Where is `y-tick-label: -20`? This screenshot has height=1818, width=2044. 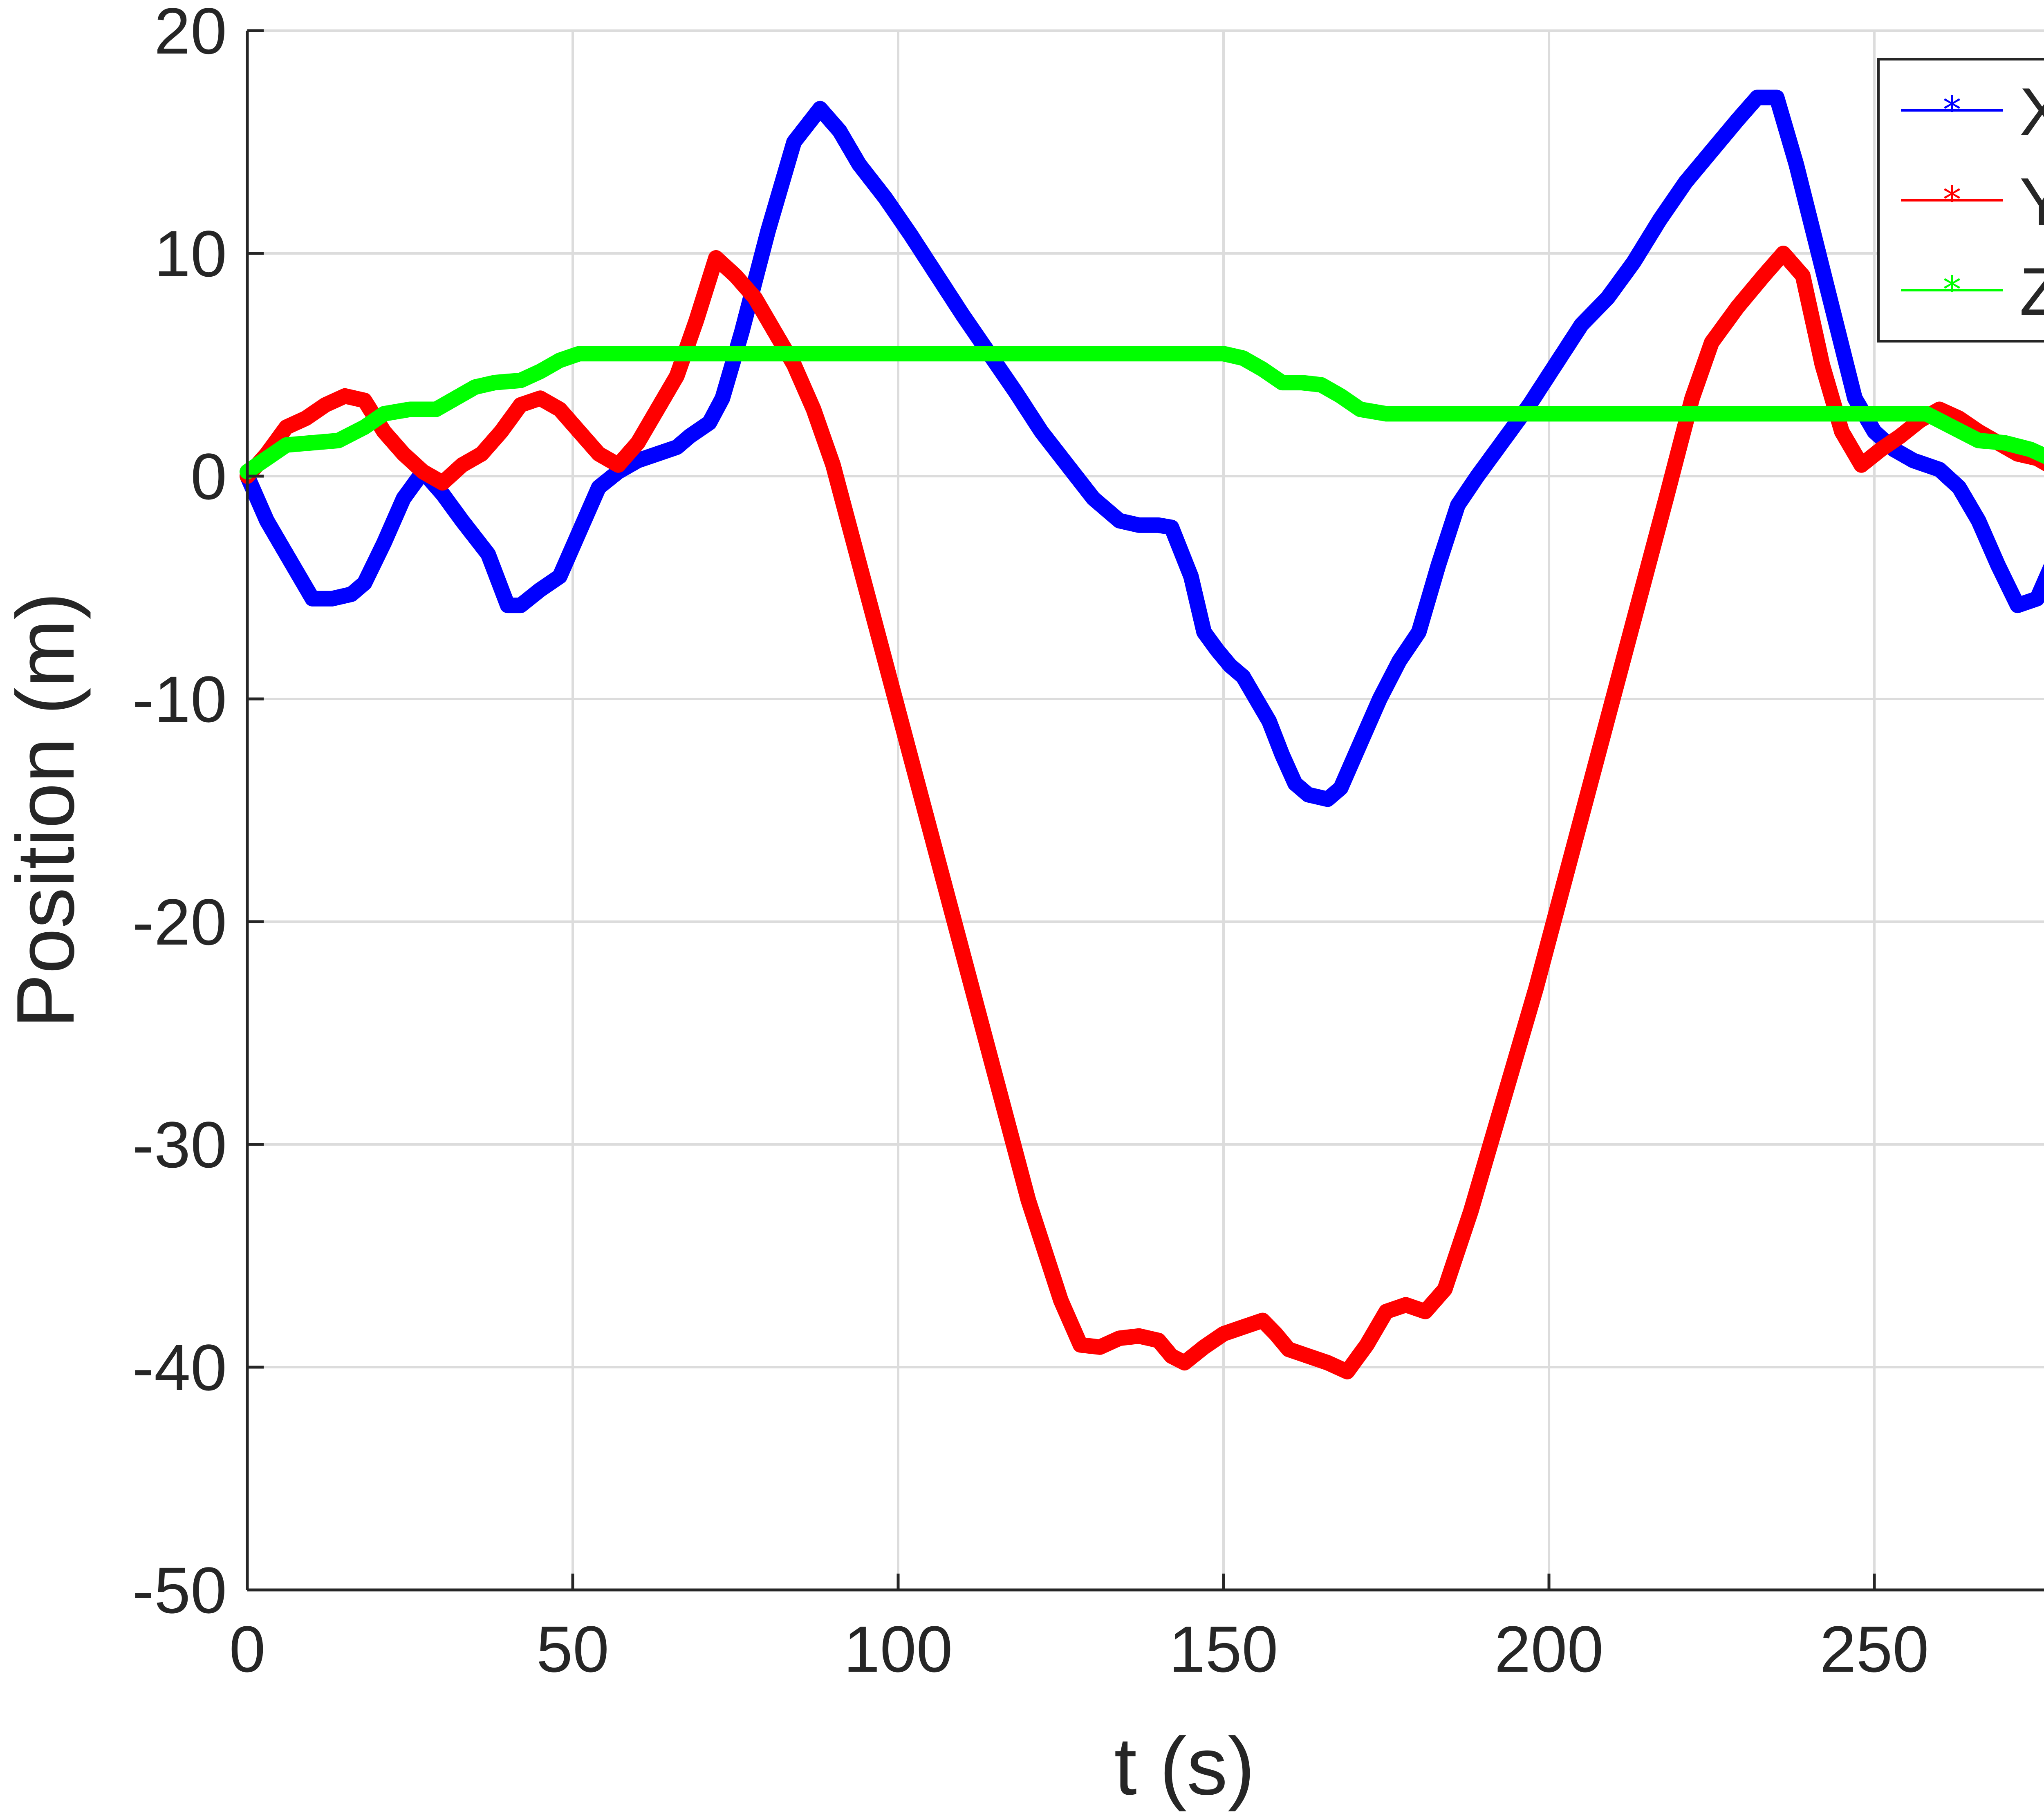 y-tick-label: -20 is located at coordinates (180, 922).